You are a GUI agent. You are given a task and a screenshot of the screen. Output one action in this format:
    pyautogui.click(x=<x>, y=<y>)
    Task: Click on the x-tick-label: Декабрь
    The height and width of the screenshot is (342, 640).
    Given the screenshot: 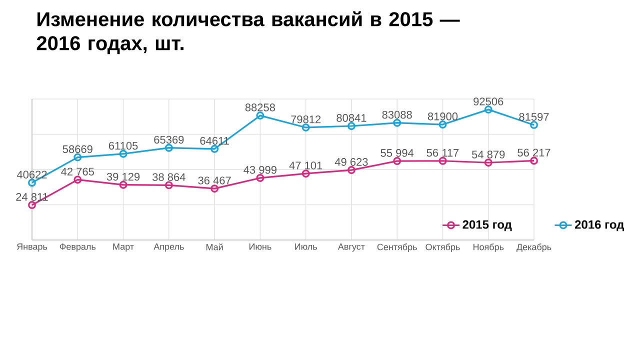 What is the action you would take?
    pyautogui.click(x=534, y=248)
    